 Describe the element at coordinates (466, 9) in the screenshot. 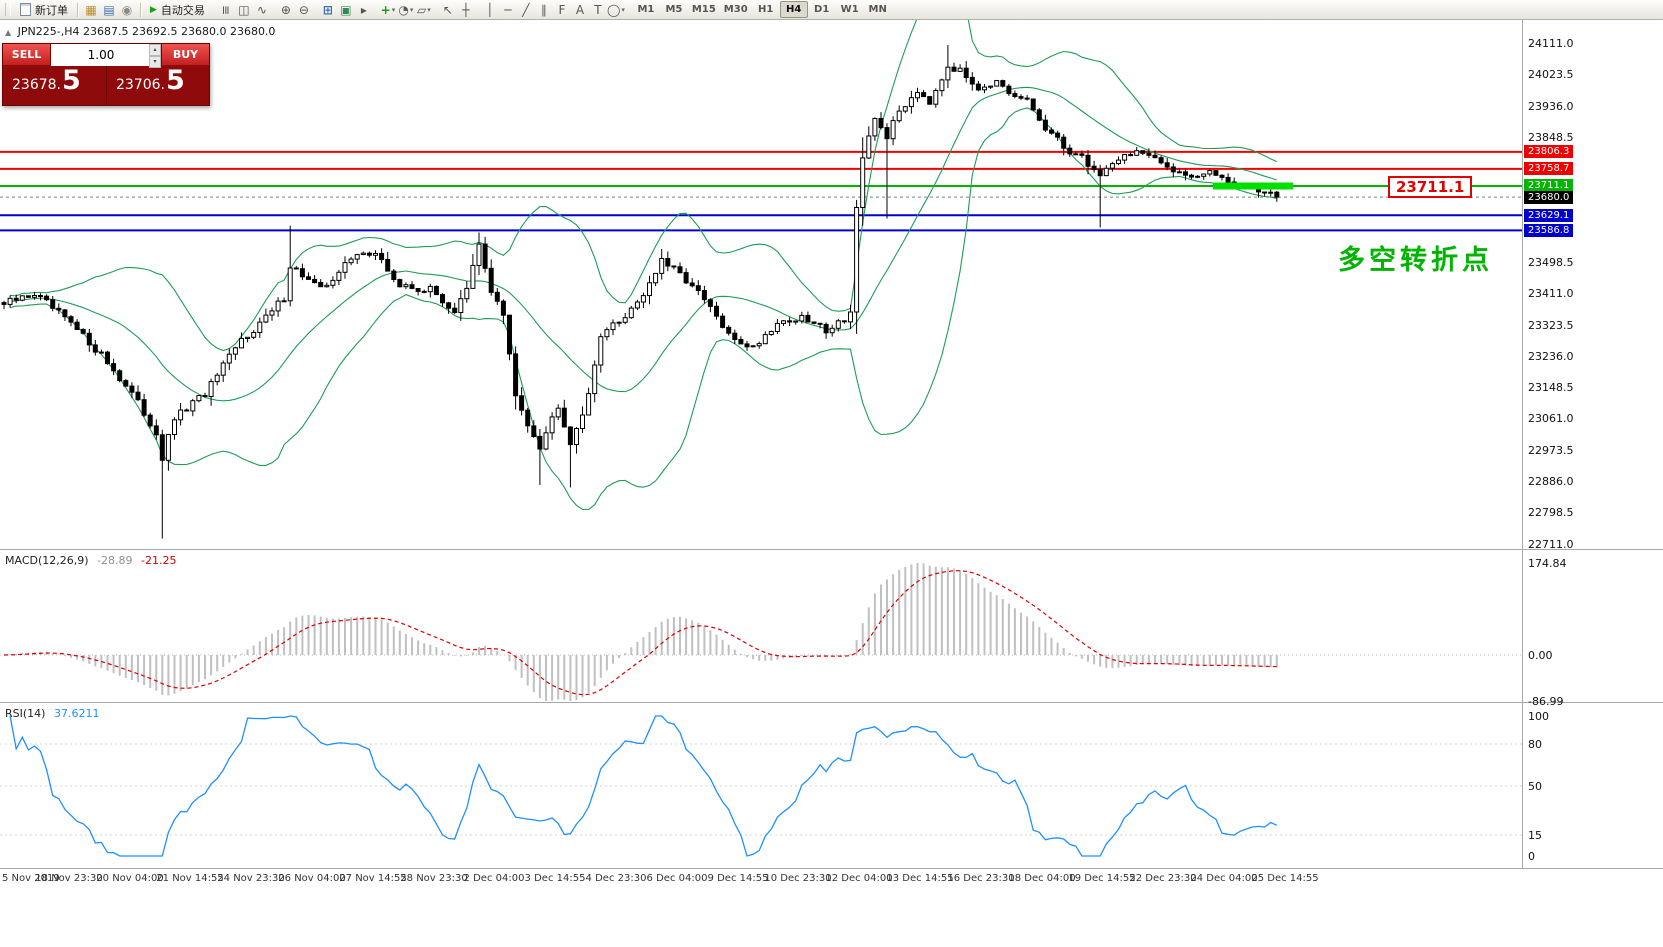

I see `crosshair-icon: ┼` at that location.